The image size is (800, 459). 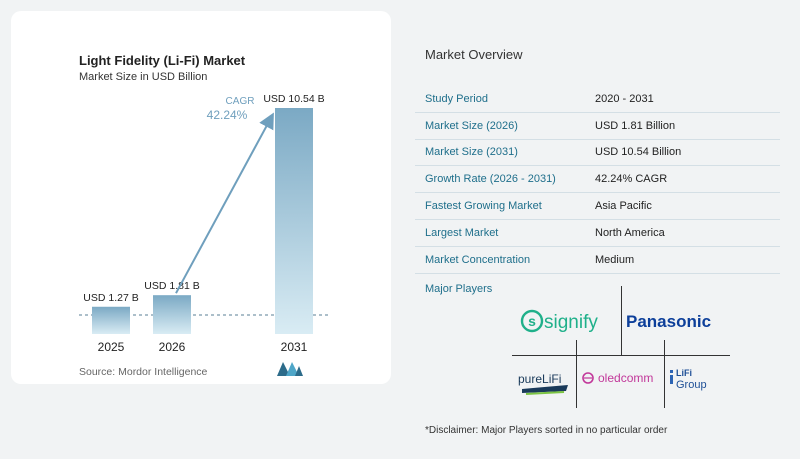 What do you see at coordinates (623, 206) in the screenshot?
I see `row-value: Asia Pacific` at bounding box center [623, 206].